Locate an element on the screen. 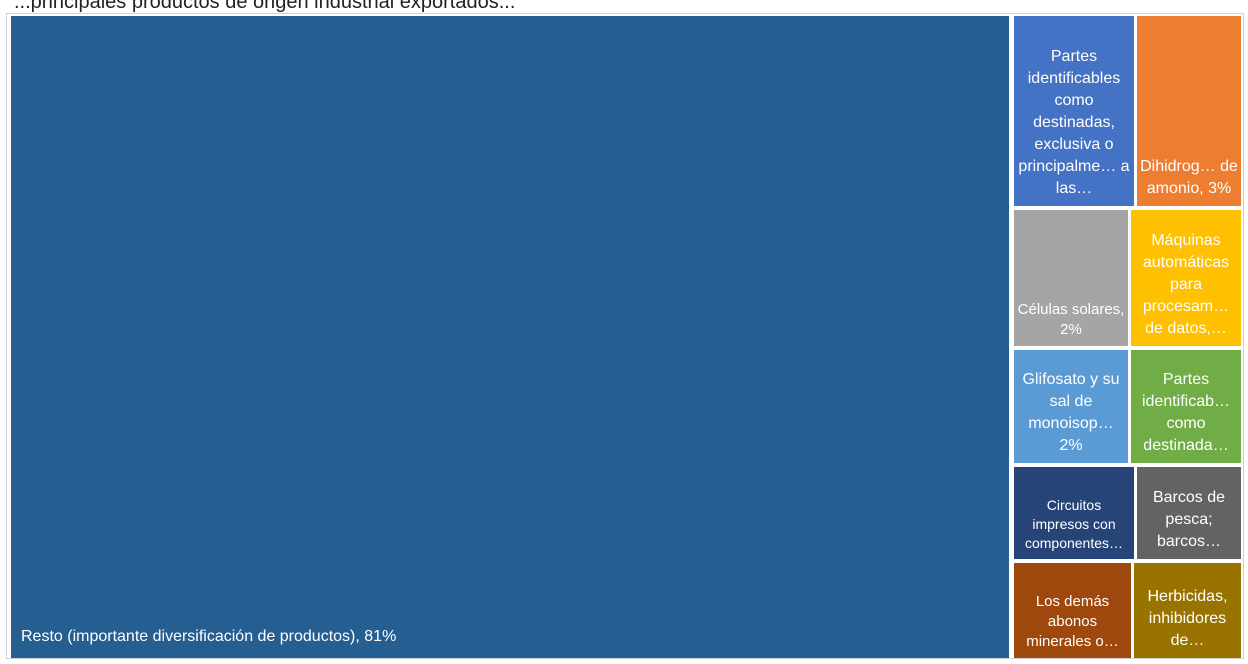 The image size is (1248, 664). tile-label-glifosato: Glifosato y su sal de monoisop… 2% is located at coordinates (1071, 412).